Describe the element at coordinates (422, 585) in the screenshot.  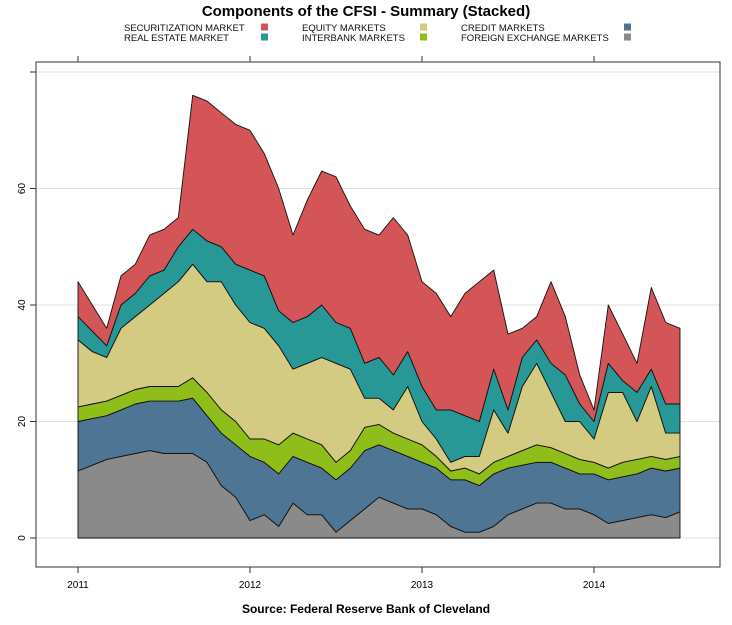
I see `x-tick-label: 2013` at that location.